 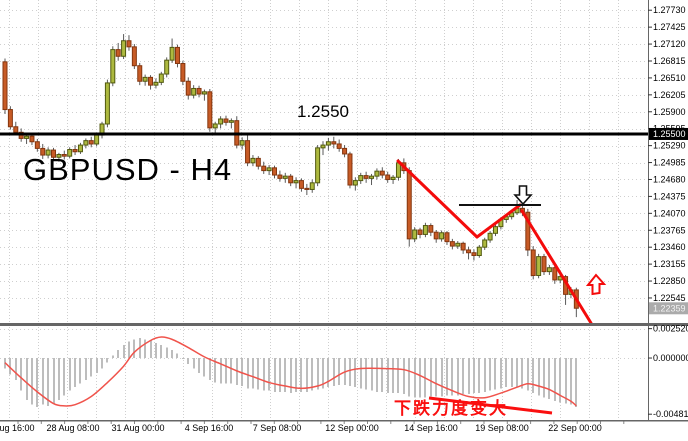 What do you see at coordinates (596, 284) in the screenshot?
I see `up-arrow-icon` at bounding box center [596, 284].